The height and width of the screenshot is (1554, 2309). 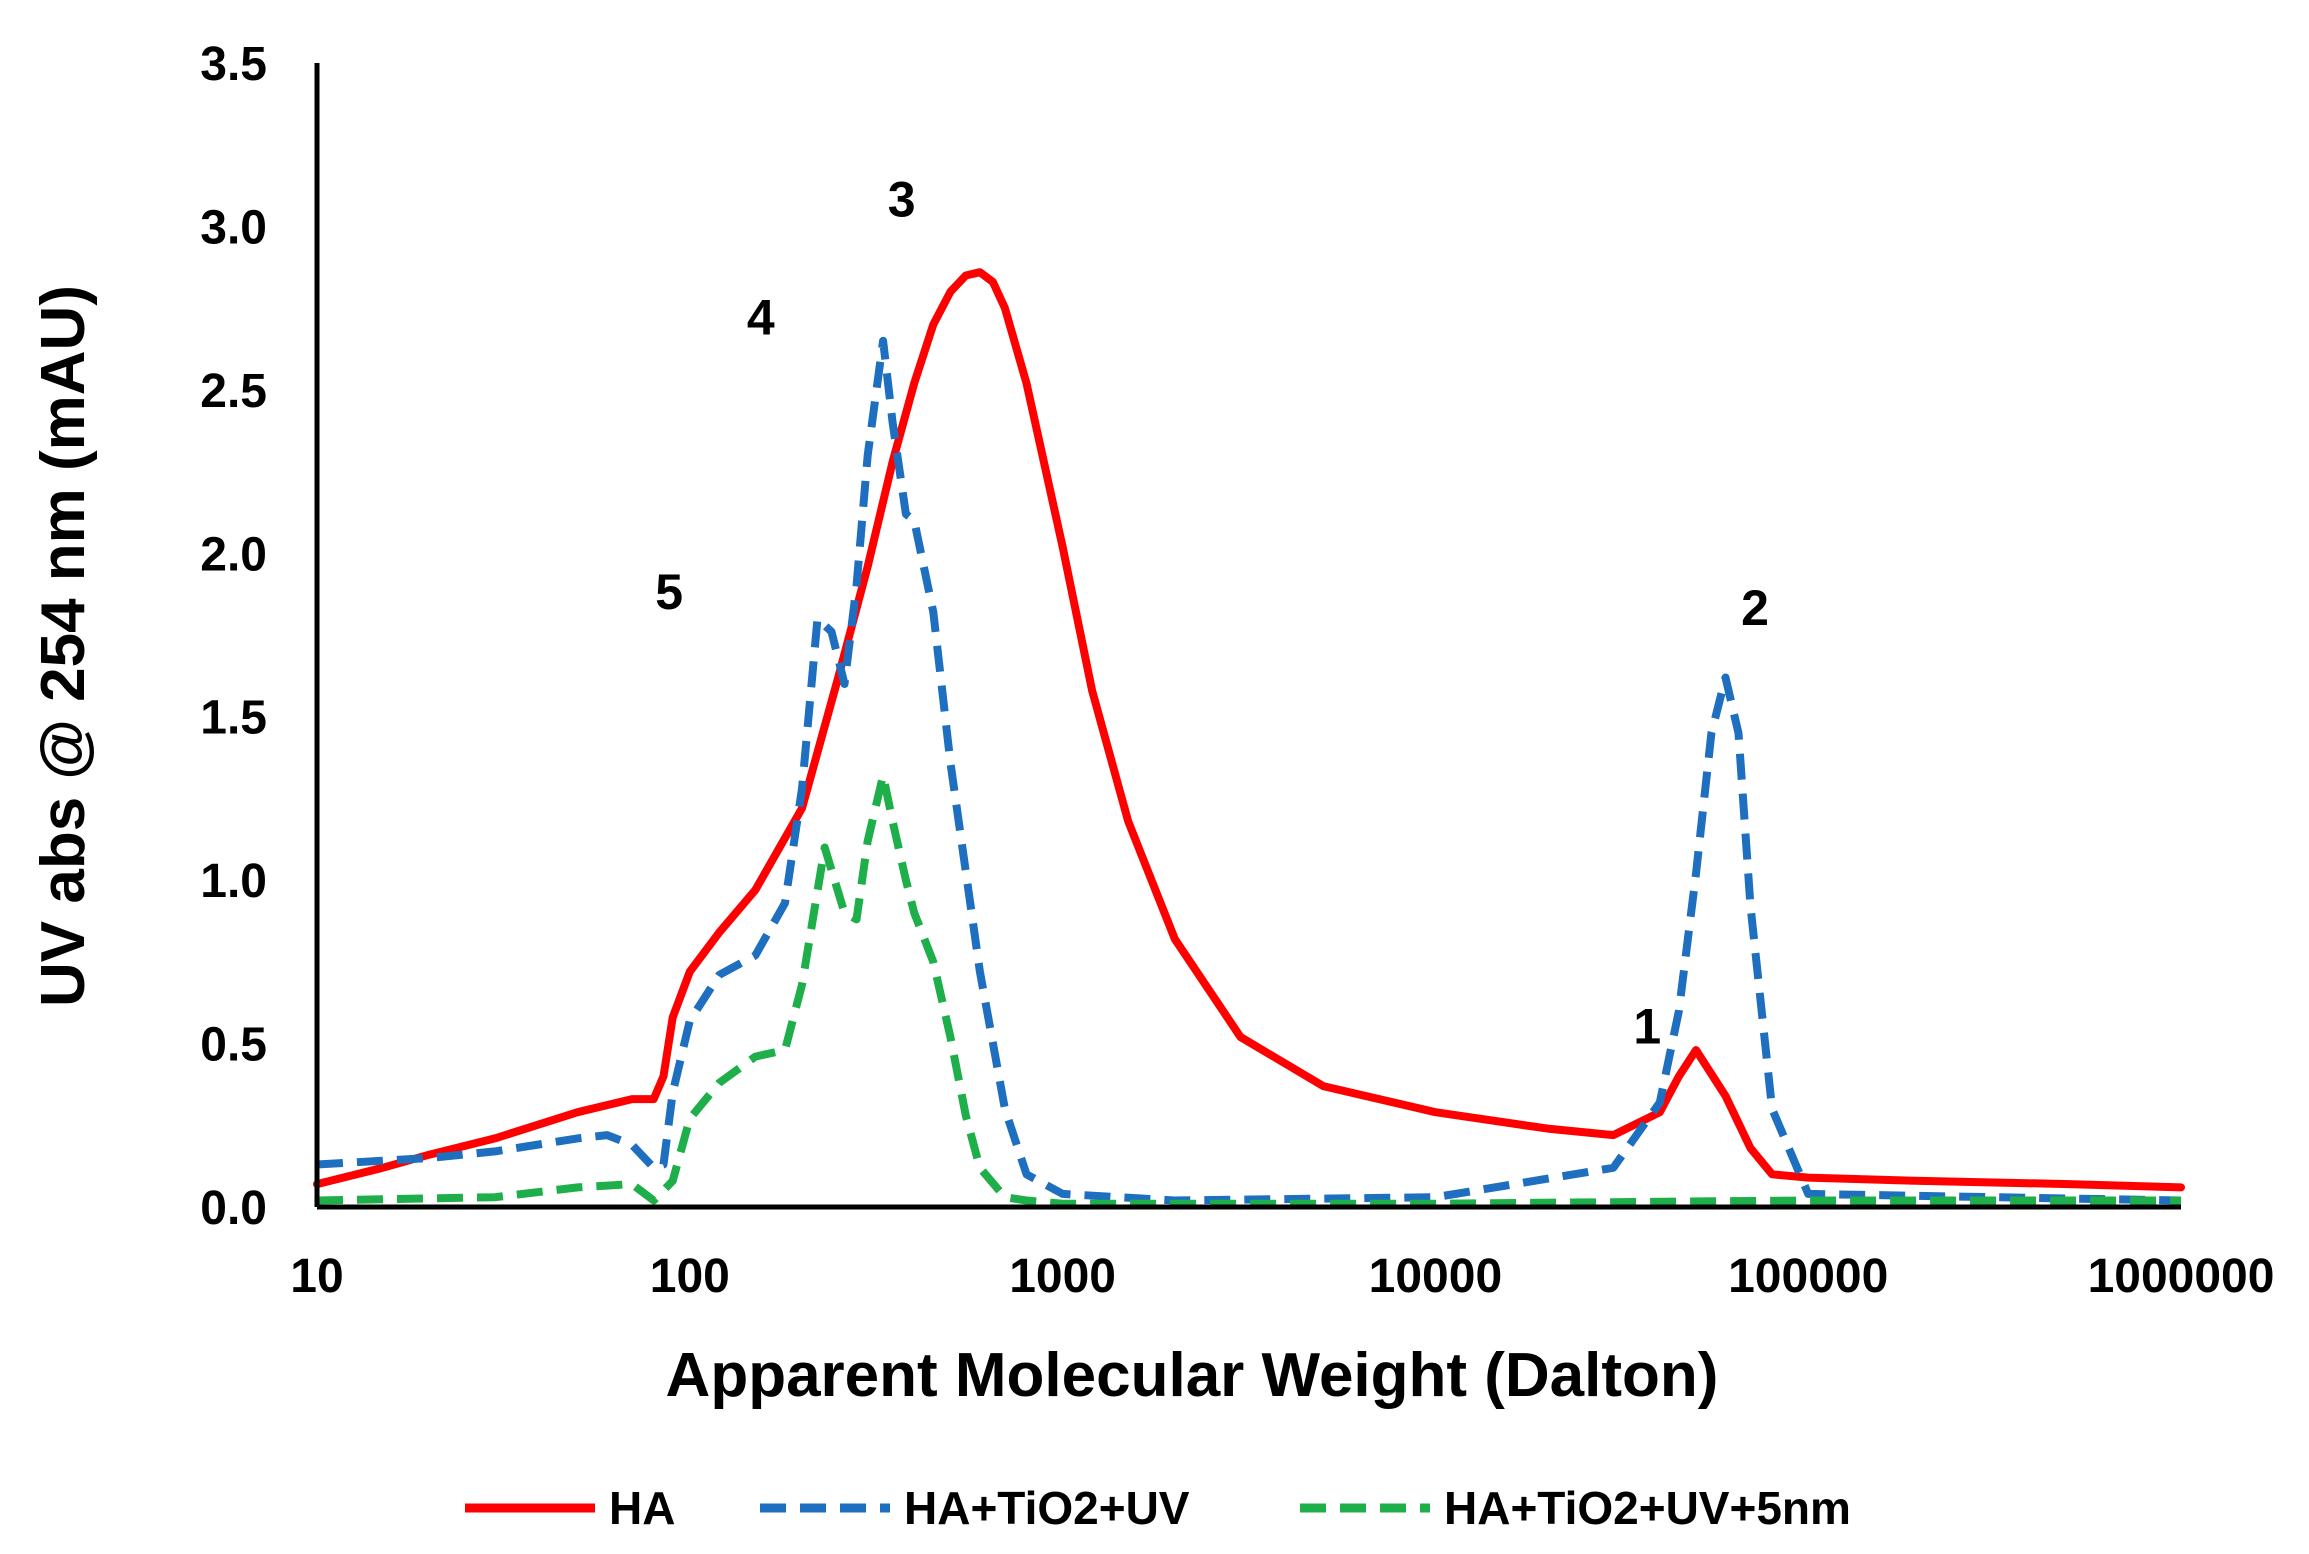 What do you see at coordinates (233, 636) in the screenshot?
I see `y-tick-labels: 0.0 0.5 1.0 1.5 2.0 2.5 3.0 3.5` at bounding box center [233, 636].